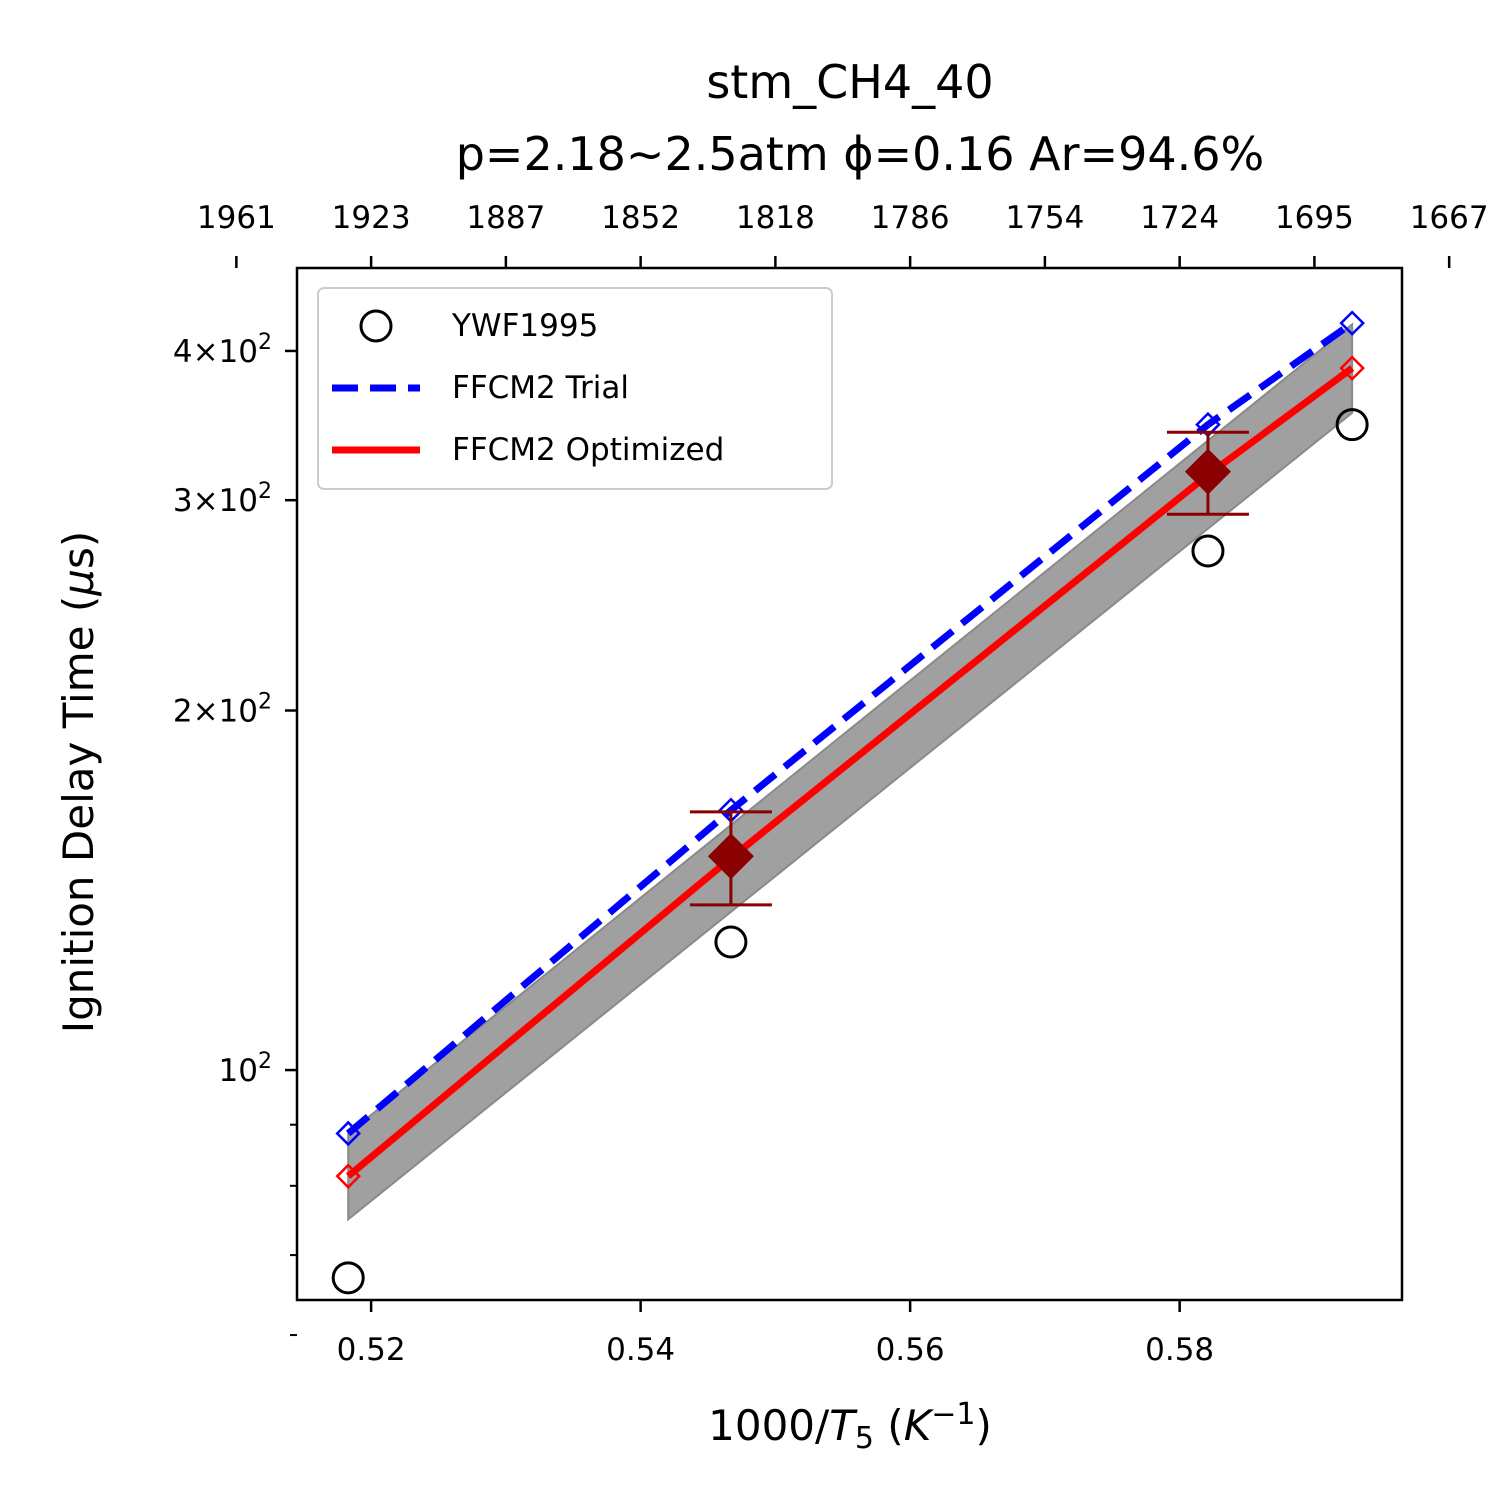 The width and height of the screenshot is (1500, 1500). Describe the element at coordinates (371, 1350) in the screenshot. I see `x-tick-label: 0.52` at that location.